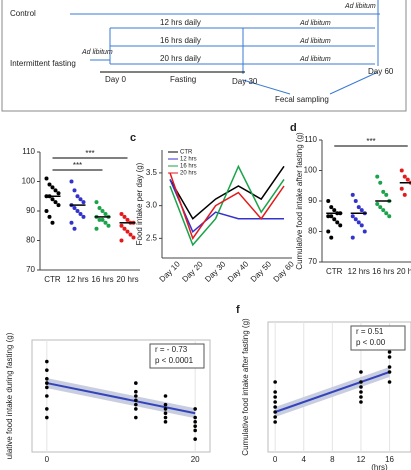 This screenshot has width=411, height=470. I want to click on label: Control, so click(23, 13).